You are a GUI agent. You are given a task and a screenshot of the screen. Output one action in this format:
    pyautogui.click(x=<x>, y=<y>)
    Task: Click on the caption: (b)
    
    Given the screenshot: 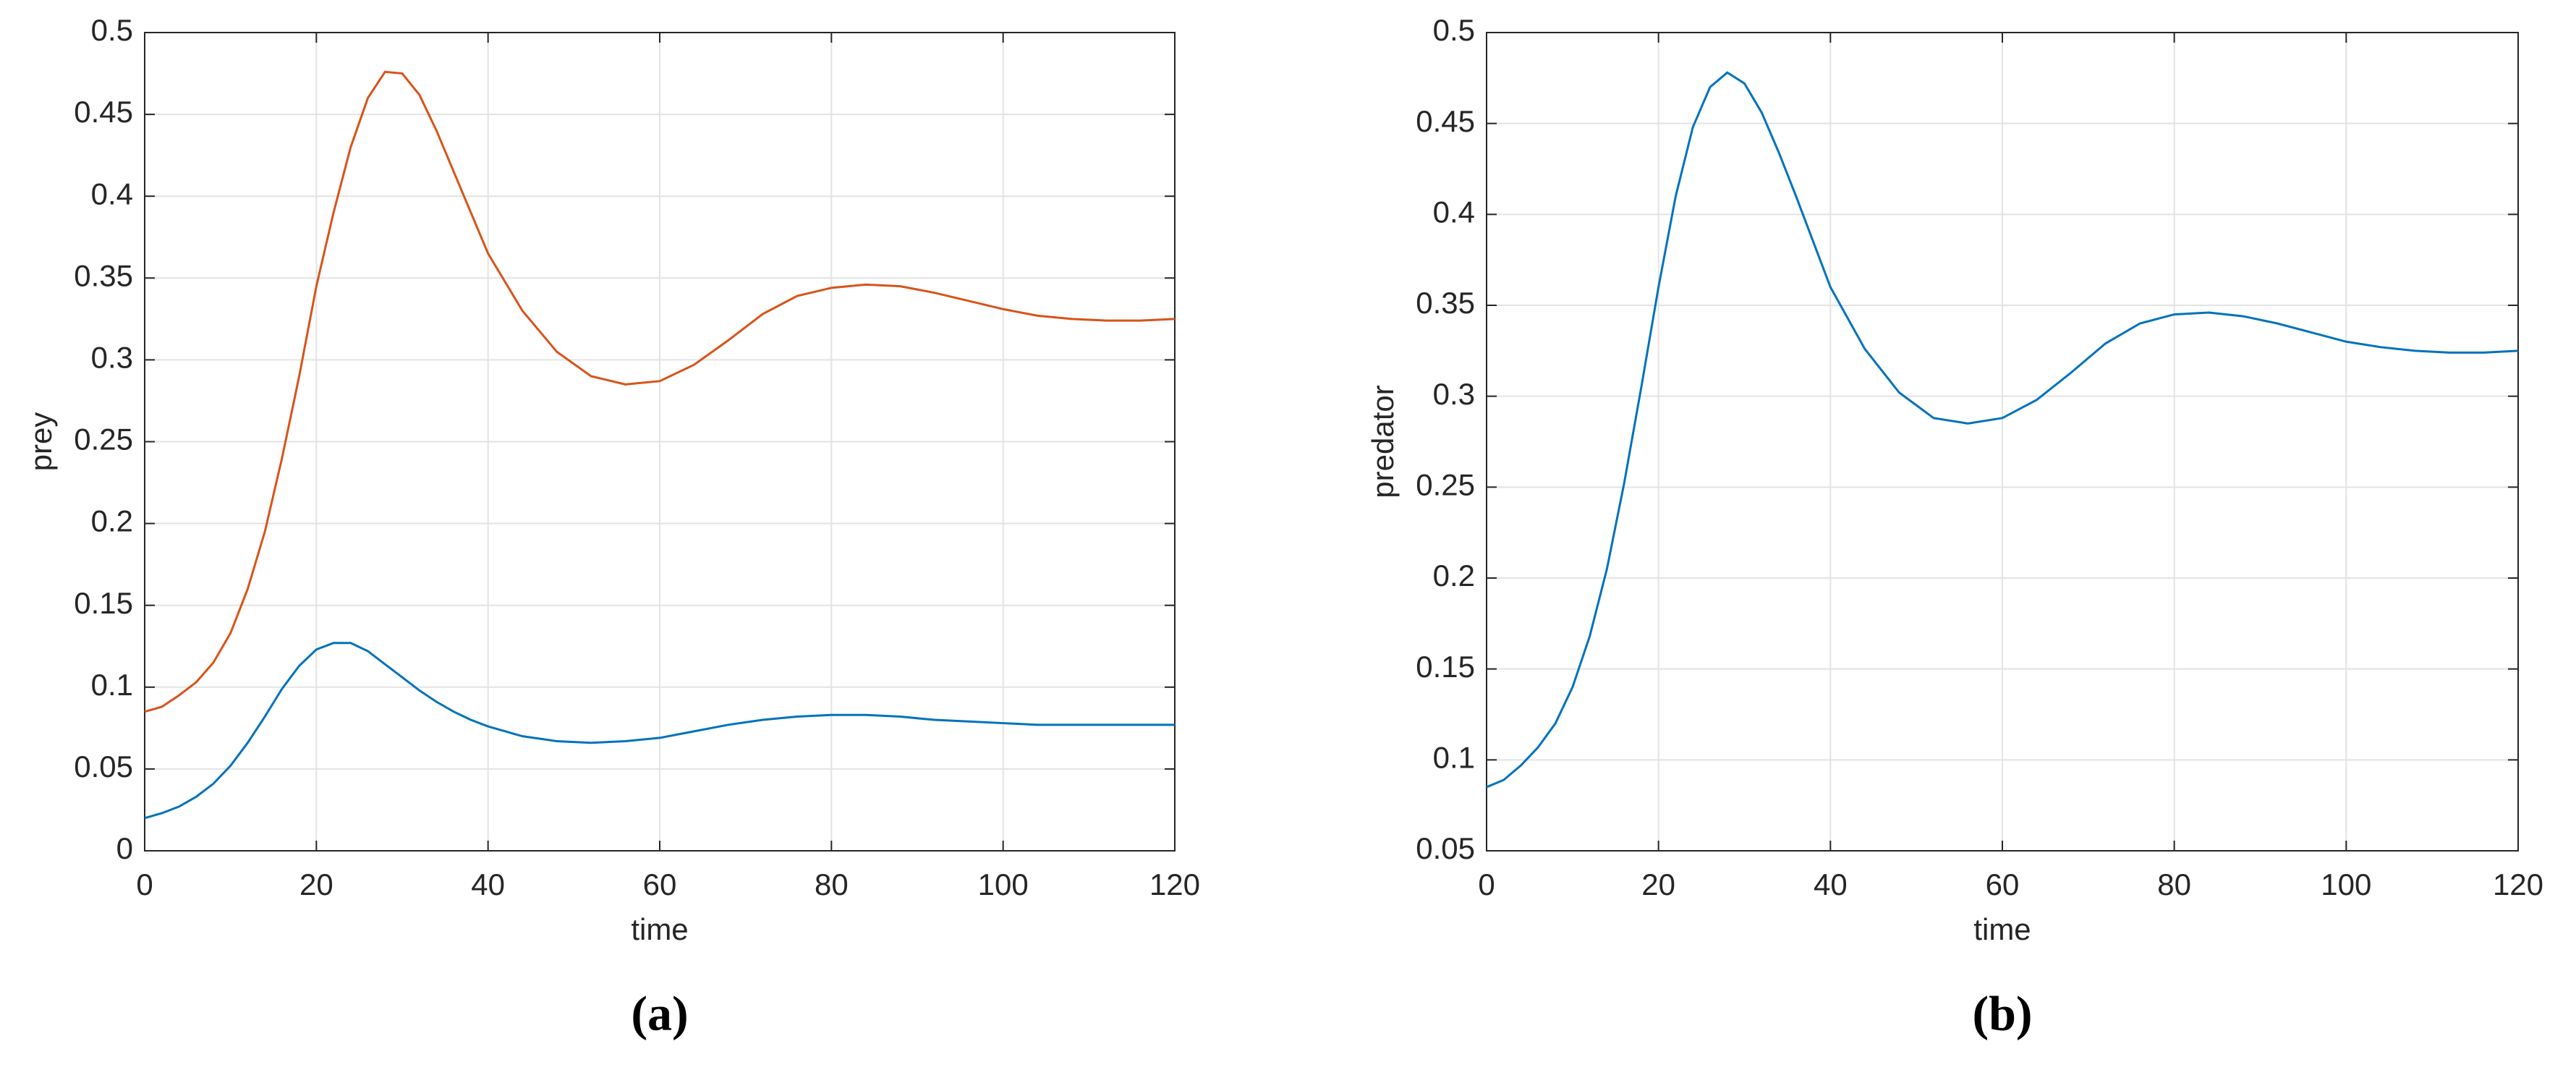 What is the action you would take?
    pyautogui.click(x=2002, y=1013)
    